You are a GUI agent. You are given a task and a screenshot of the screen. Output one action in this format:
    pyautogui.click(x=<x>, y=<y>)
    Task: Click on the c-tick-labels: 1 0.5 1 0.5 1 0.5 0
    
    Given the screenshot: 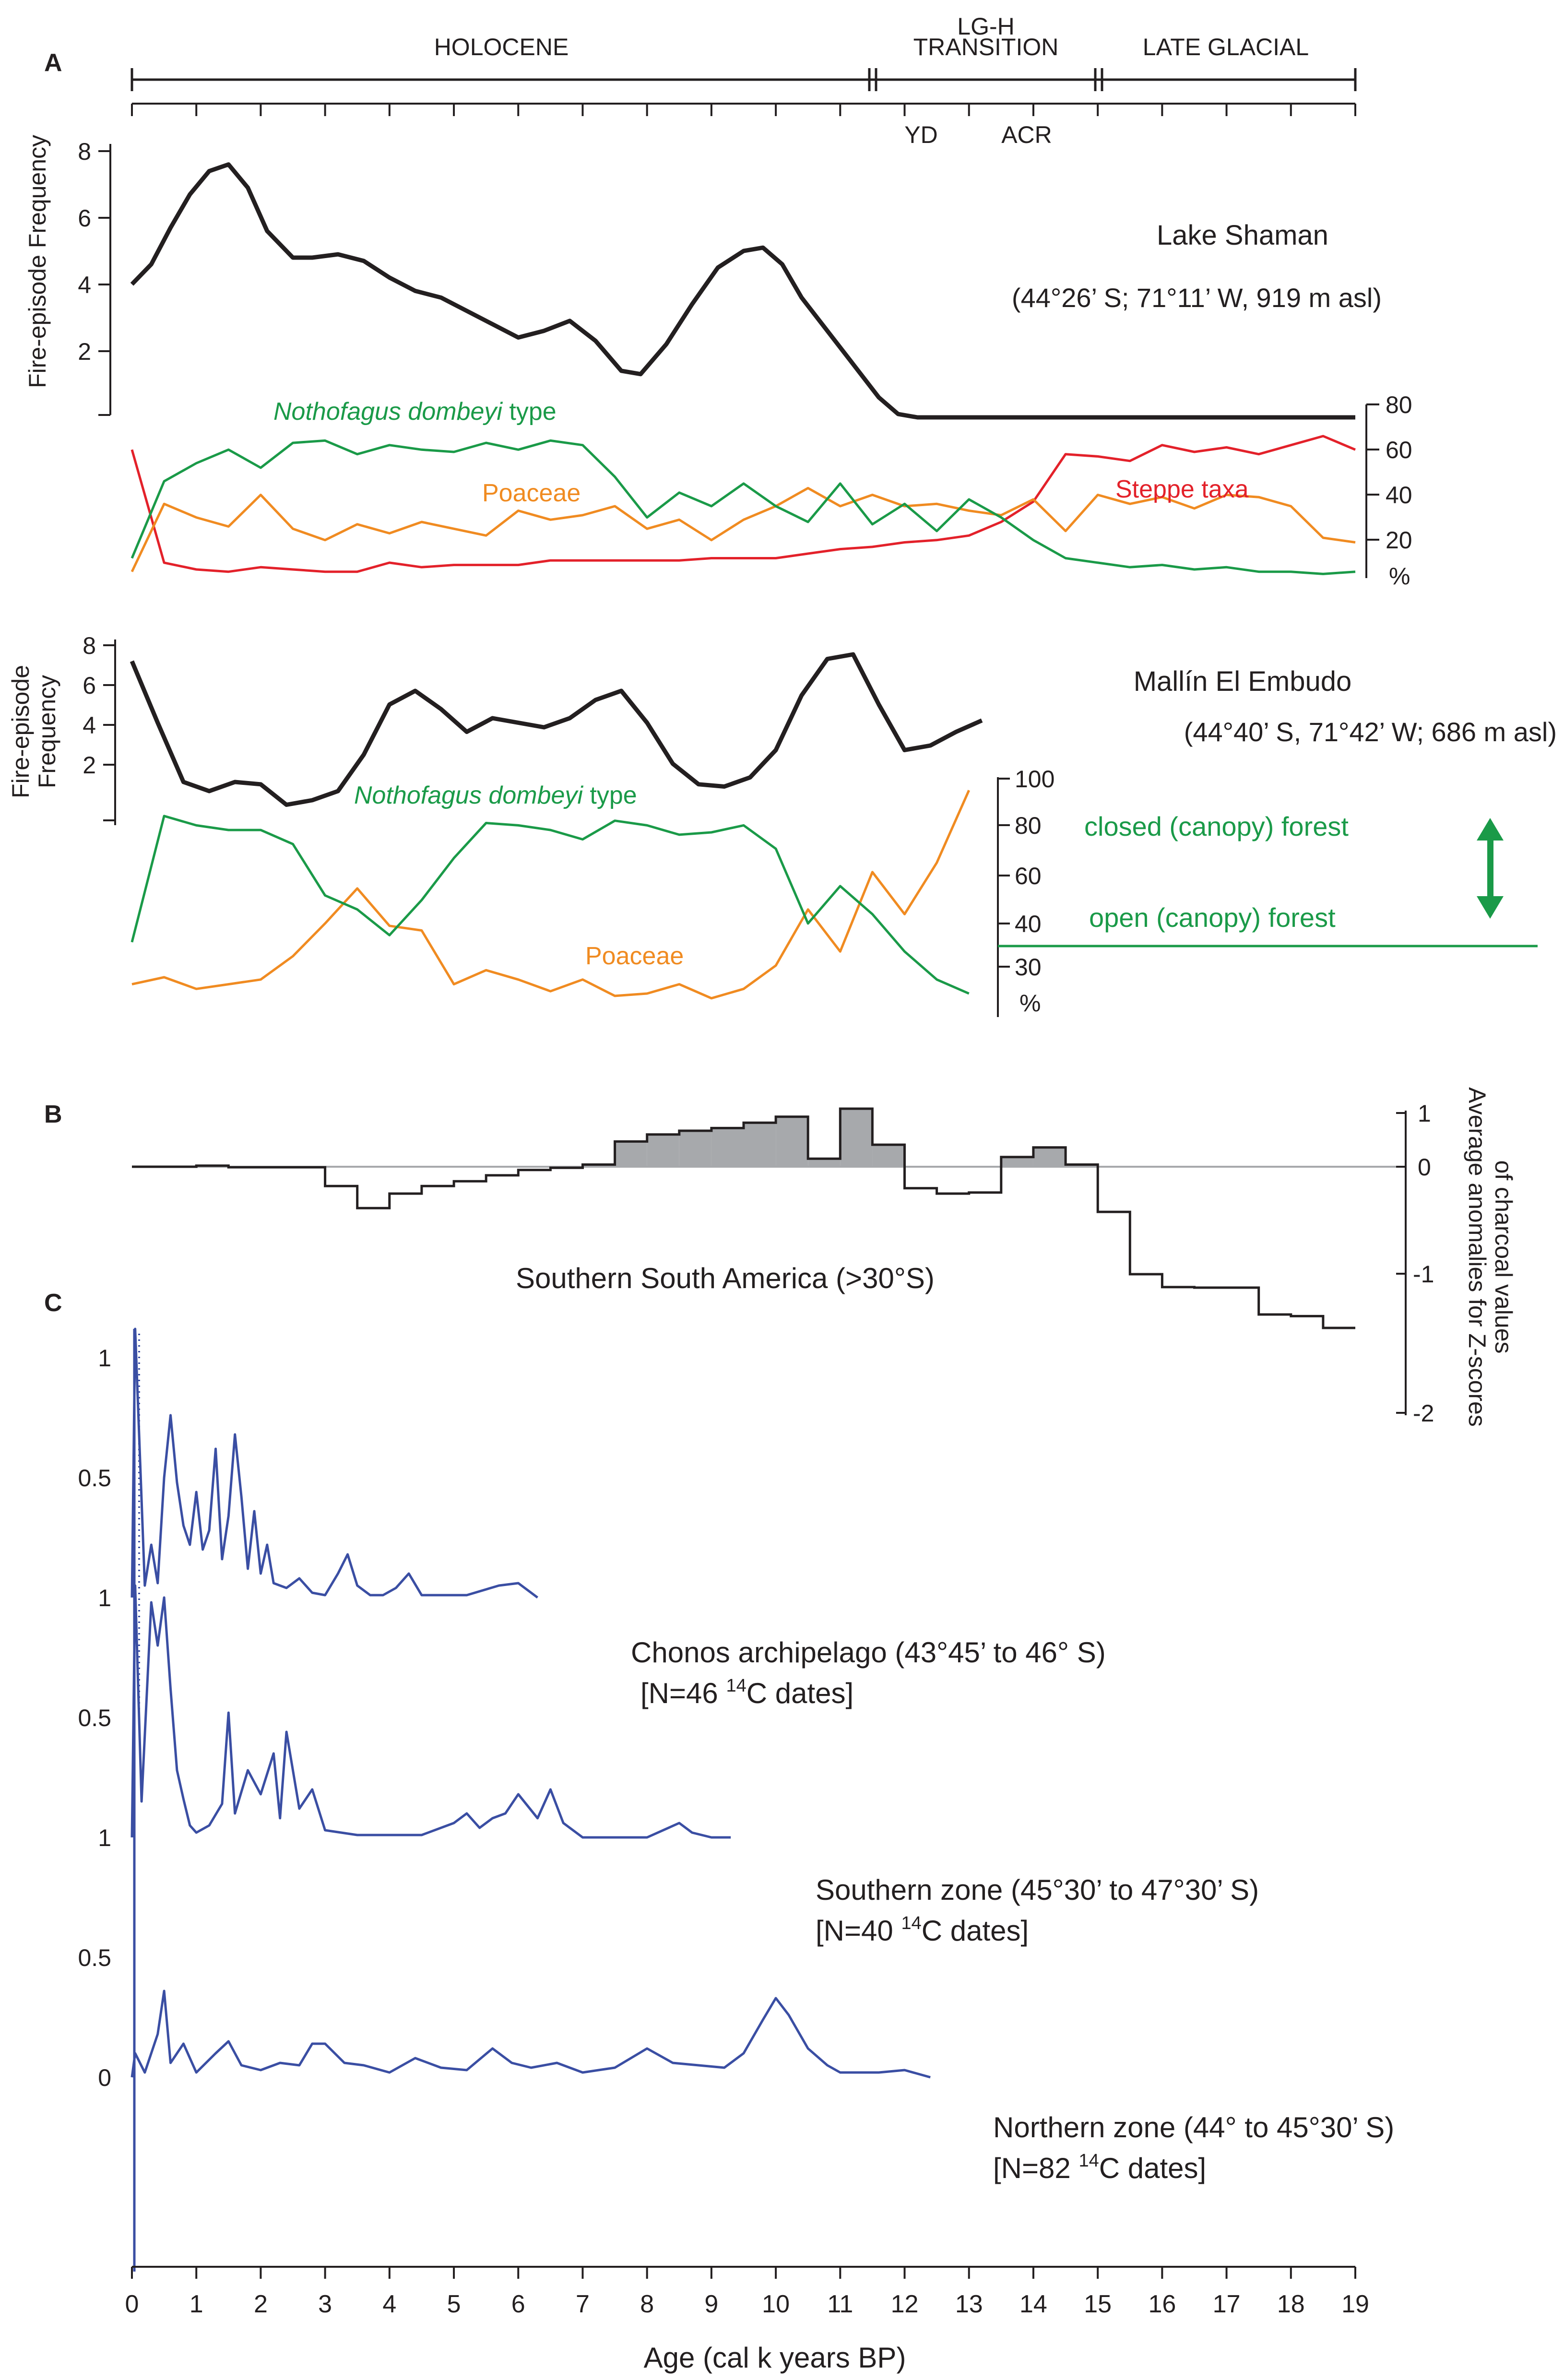 What is the action you would take?
    pyautogui.click(x=94, y=1718)
    